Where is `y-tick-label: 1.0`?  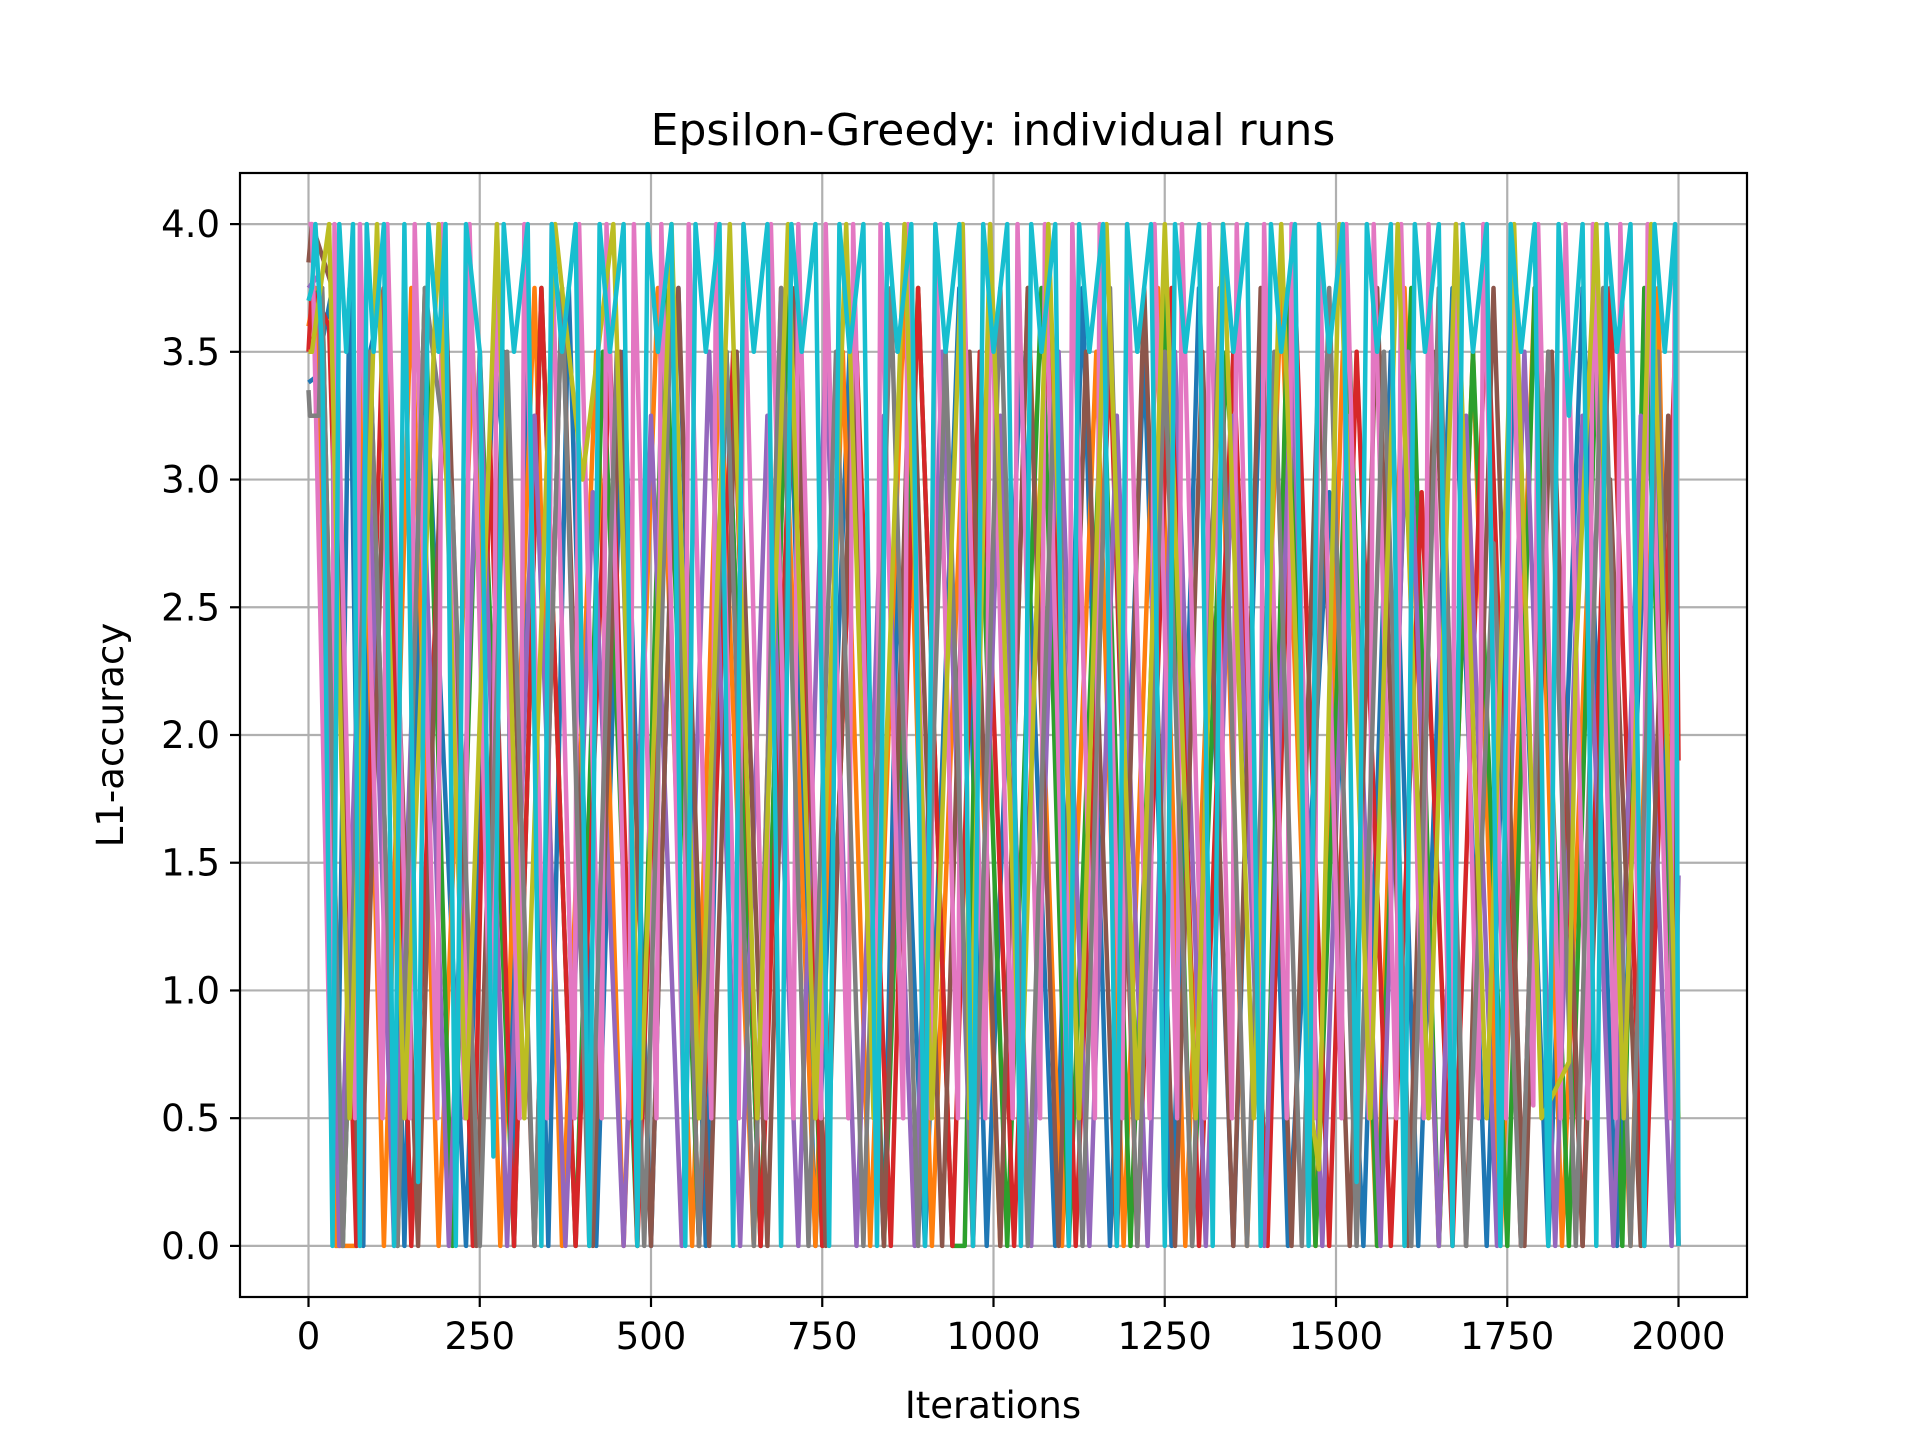
y-tick-label: 1.0 is located at coordinates (190, 990).